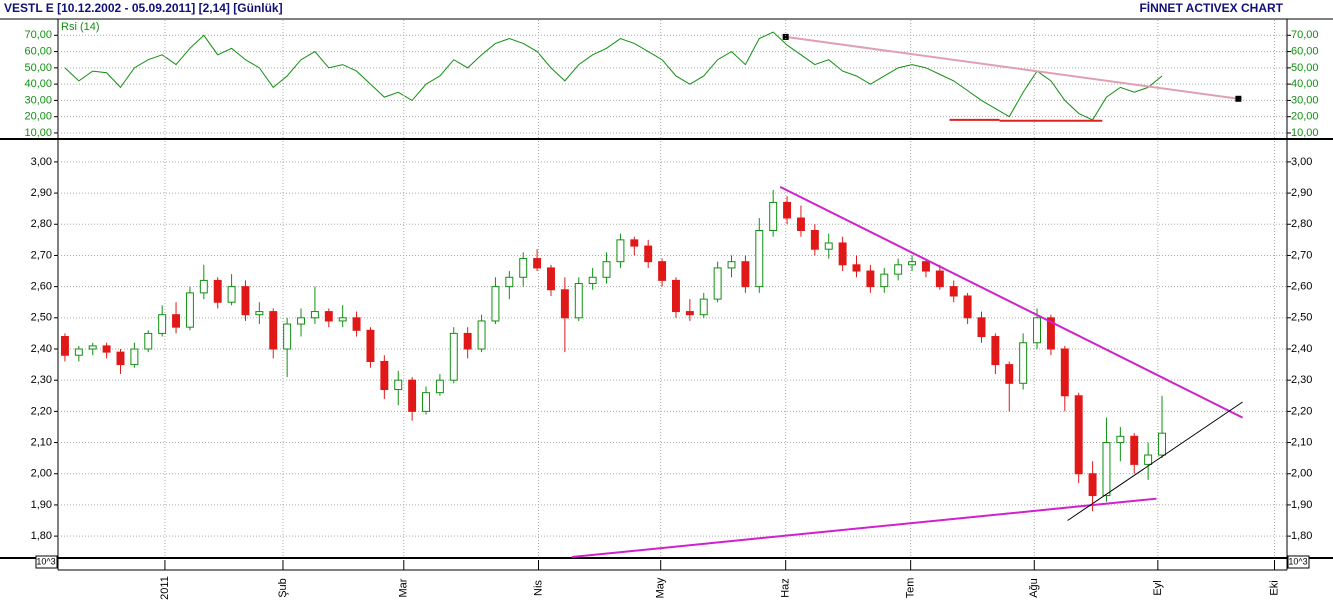  Describe the element at coordinates (1034, 588) in the screenshot. I see `x-tick-label: Ağu` at that location.